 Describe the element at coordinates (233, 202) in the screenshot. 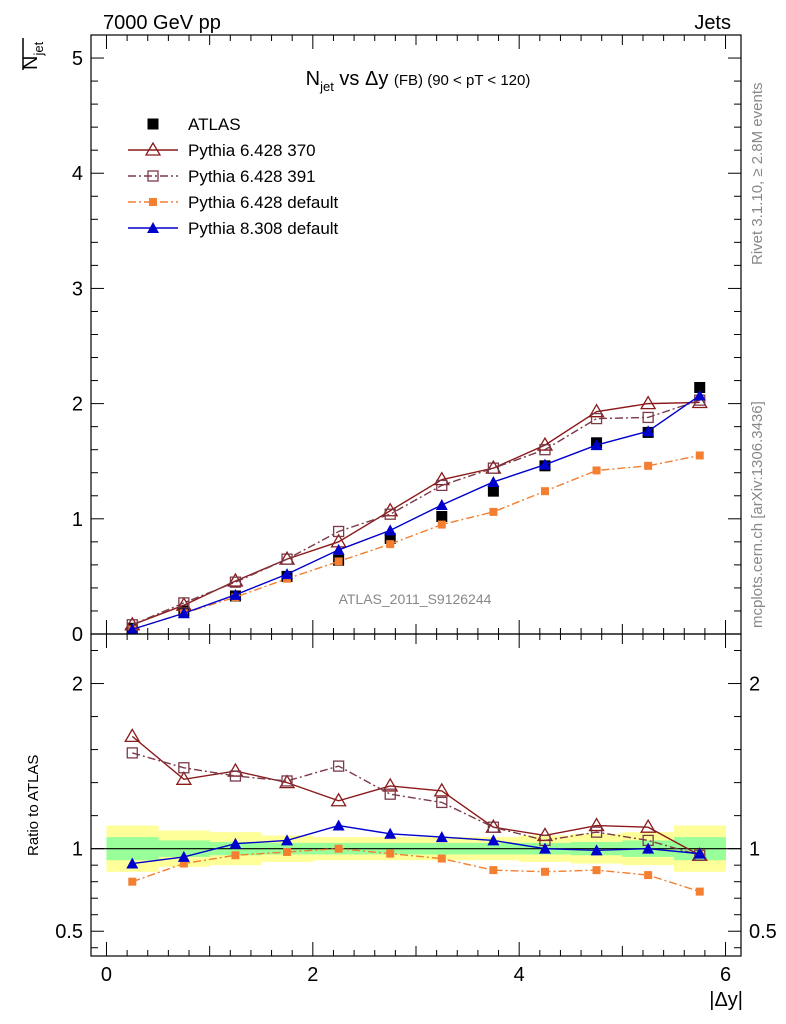

I see `legend-item: Pythia 6.428 default` at that location.